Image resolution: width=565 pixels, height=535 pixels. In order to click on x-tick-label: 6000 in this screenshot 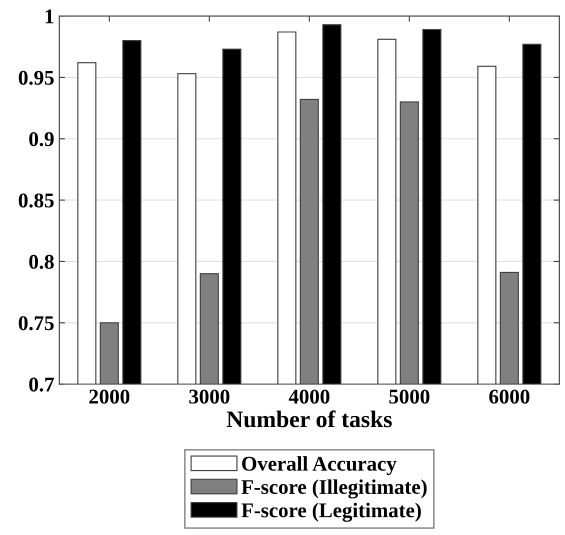, I will do `click(509, 397)`.